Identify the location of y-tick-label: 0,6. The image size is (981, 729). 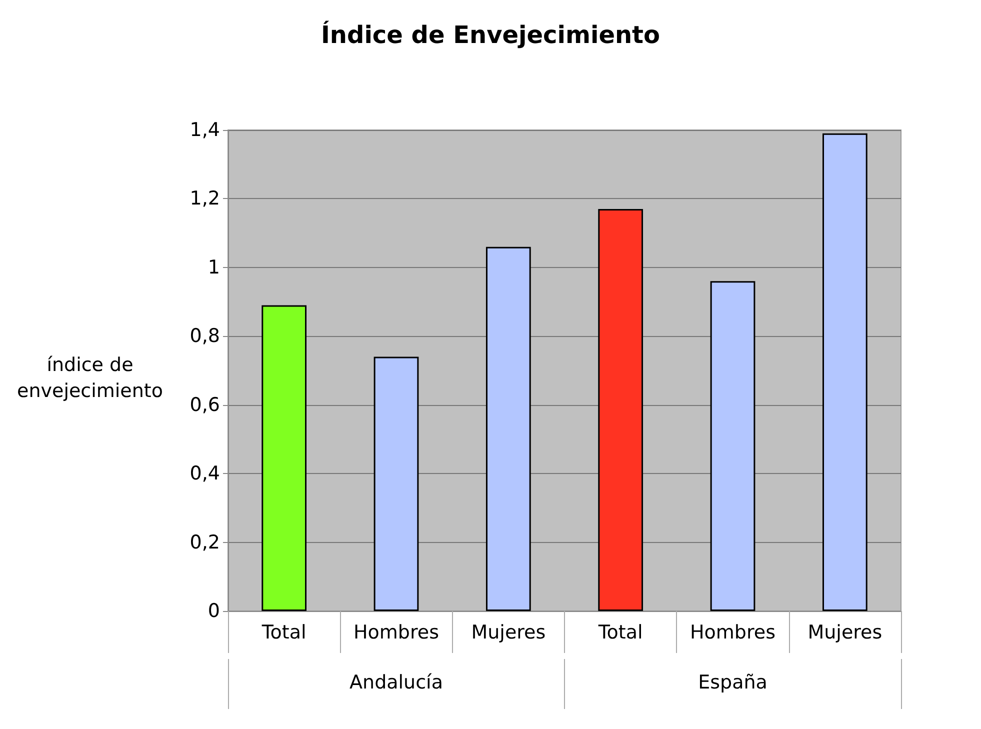
(205, 405).